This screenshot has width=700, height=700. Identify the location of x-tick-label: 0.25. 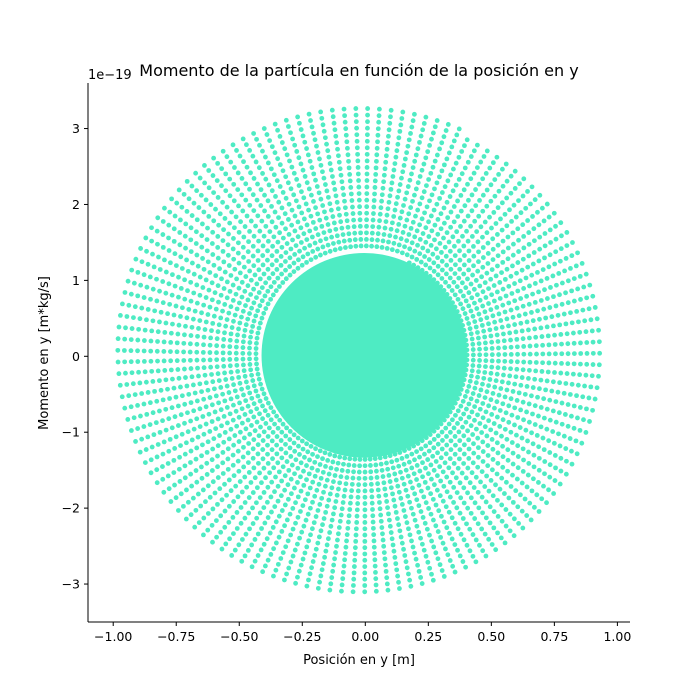
(428, 636).